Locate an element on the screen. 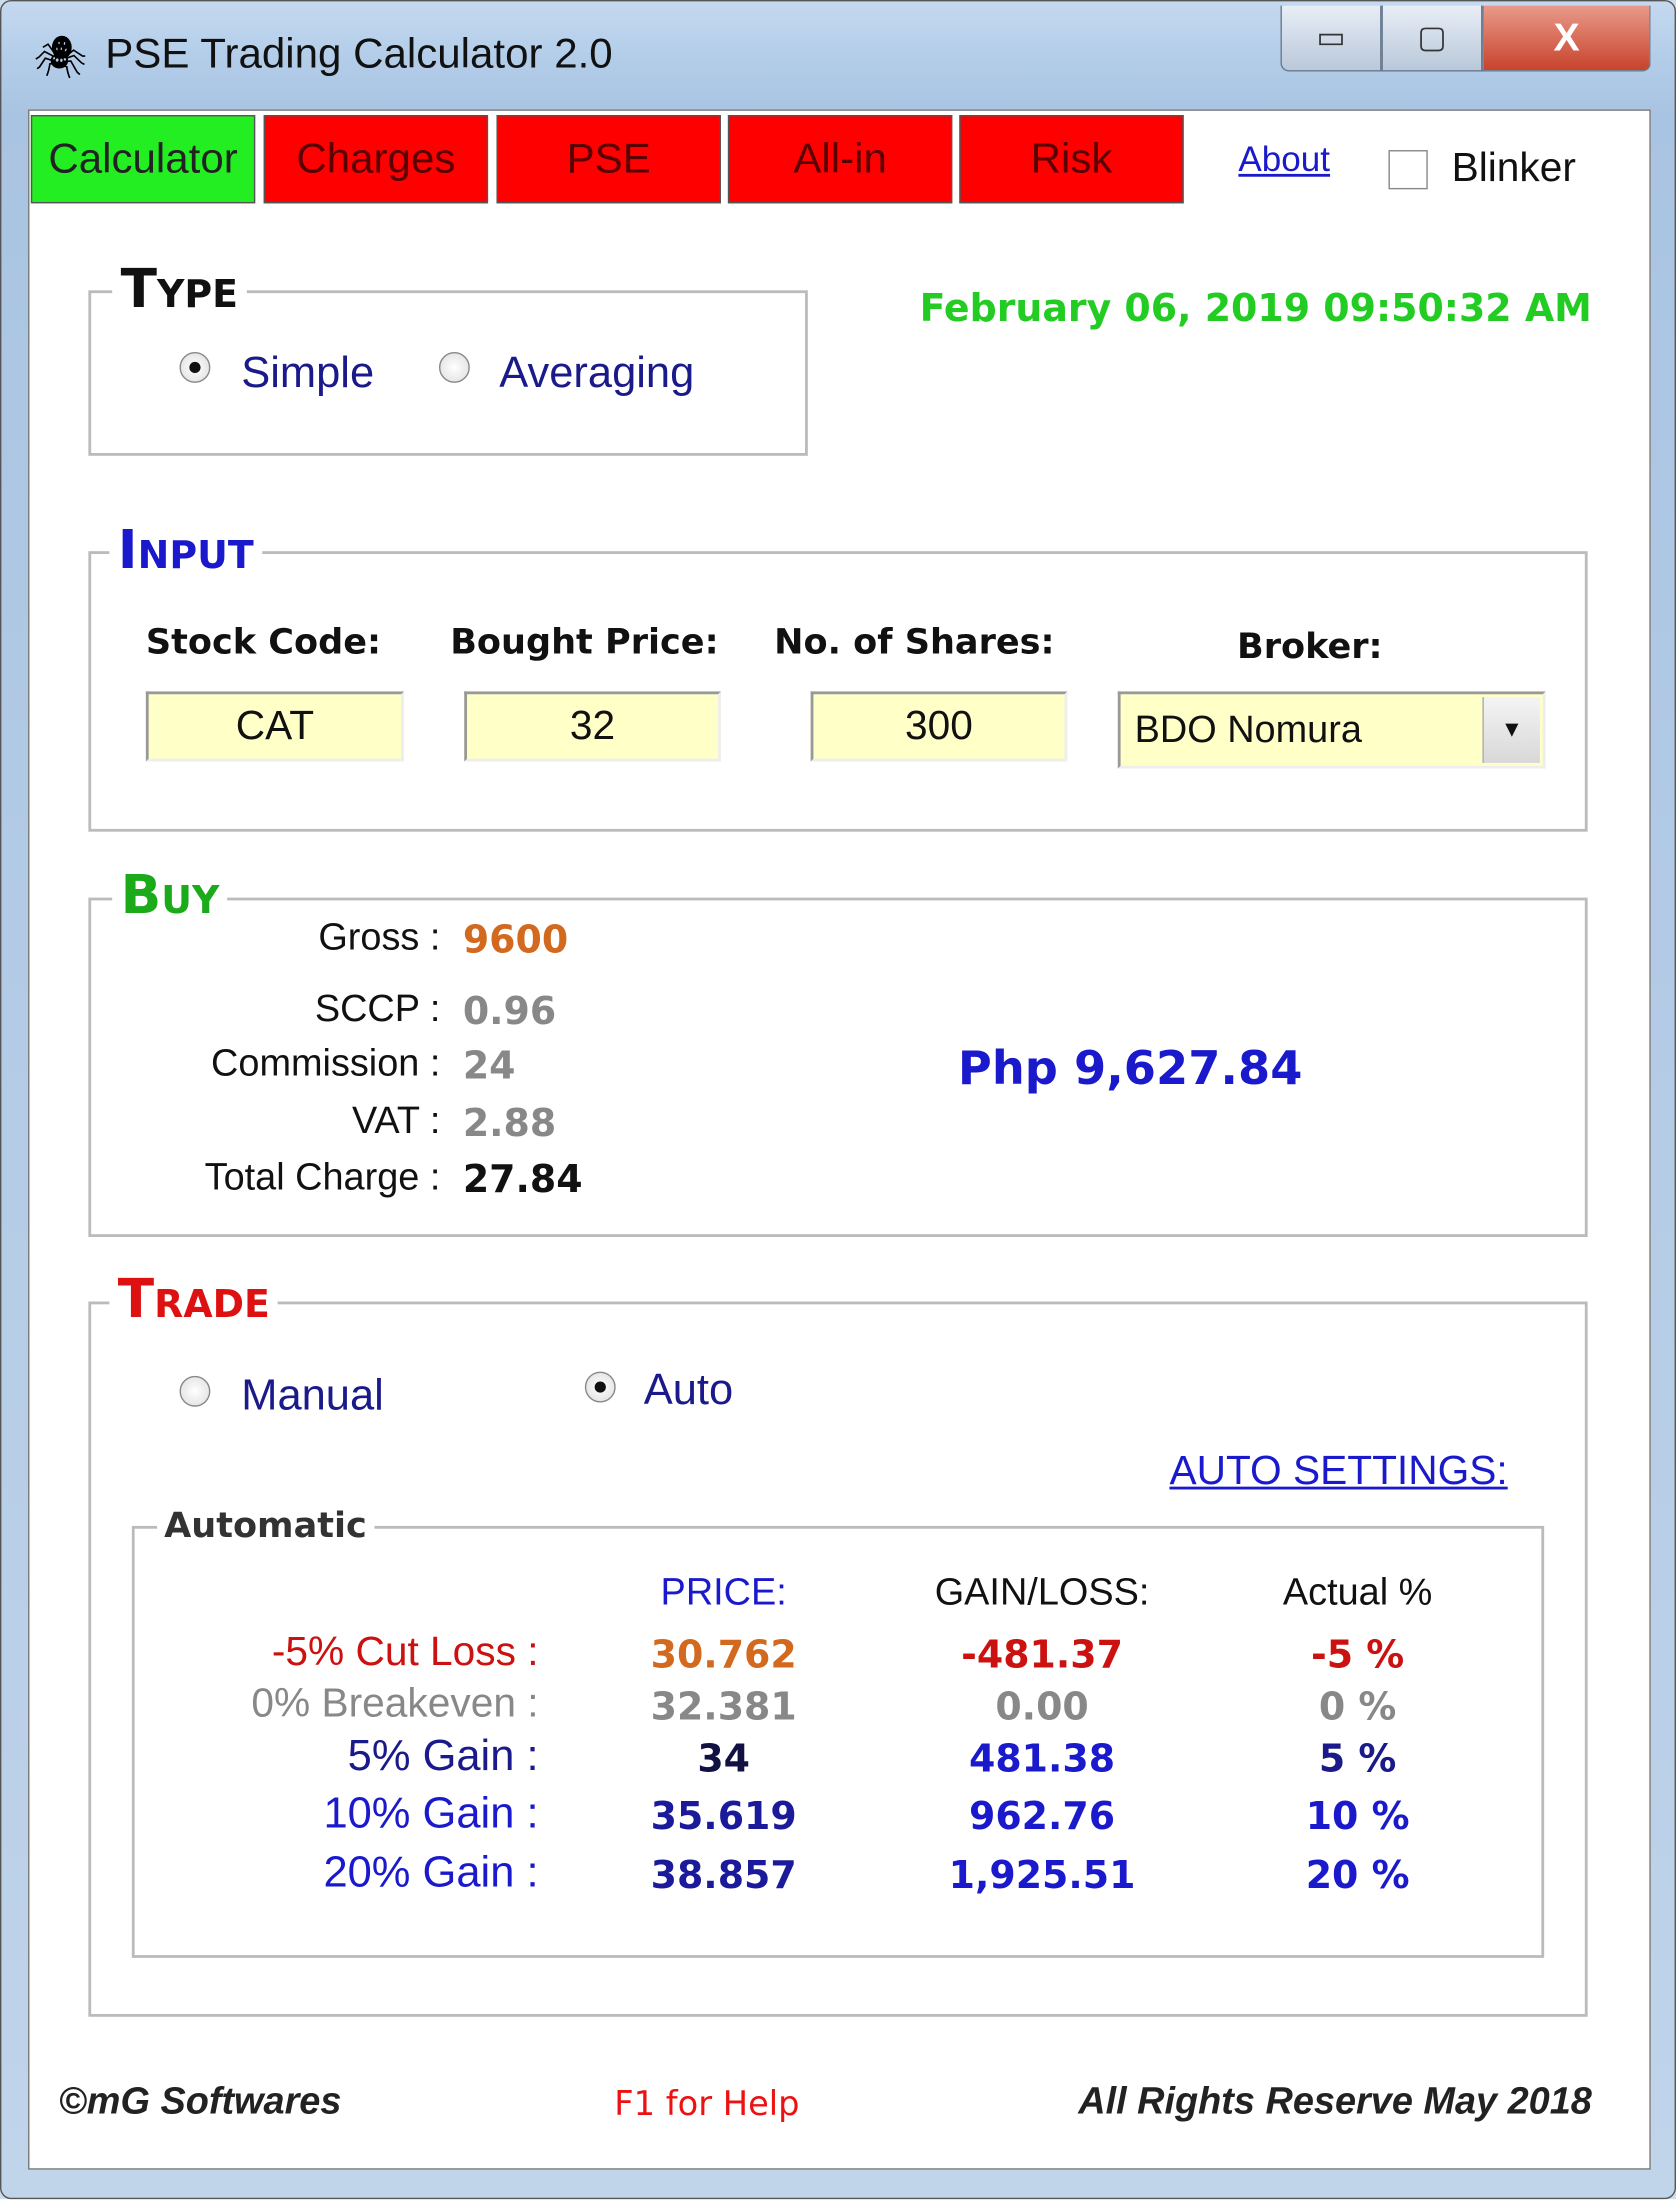  blinker-label: Blinker is located at coordinates (1513, 168).